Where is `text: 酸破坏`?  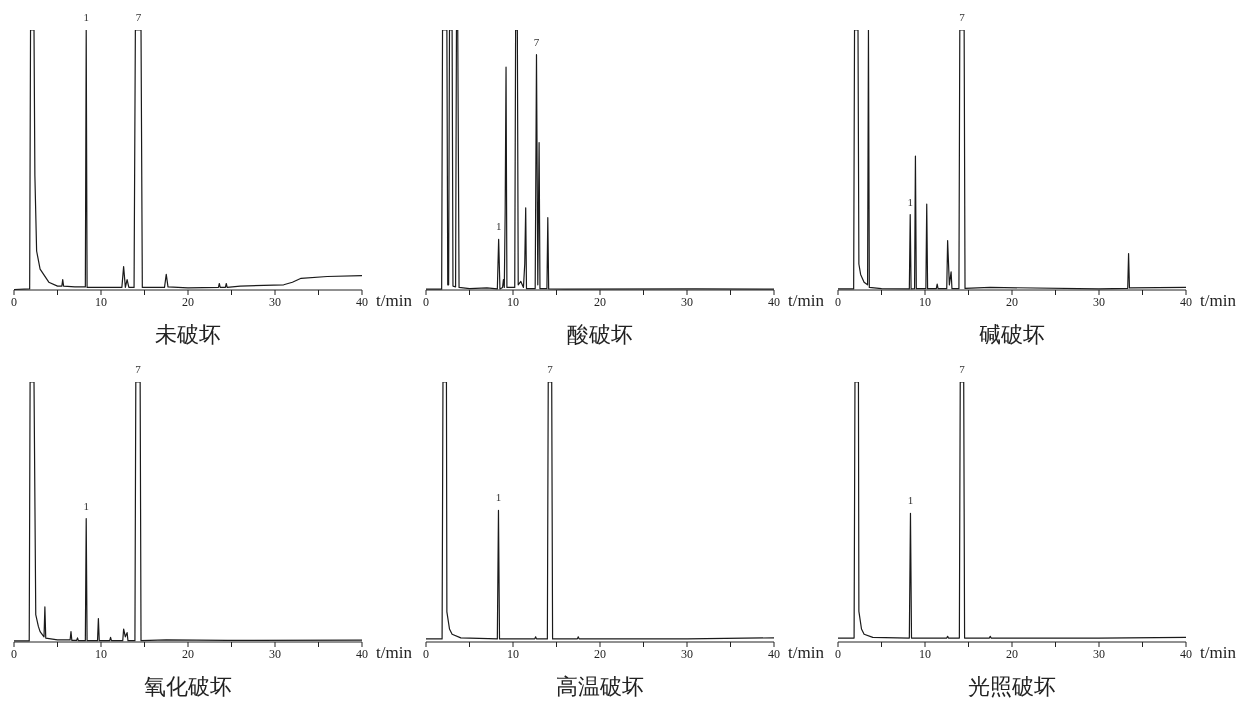 text: 酸破坏 is located at coordinates (600, 335).